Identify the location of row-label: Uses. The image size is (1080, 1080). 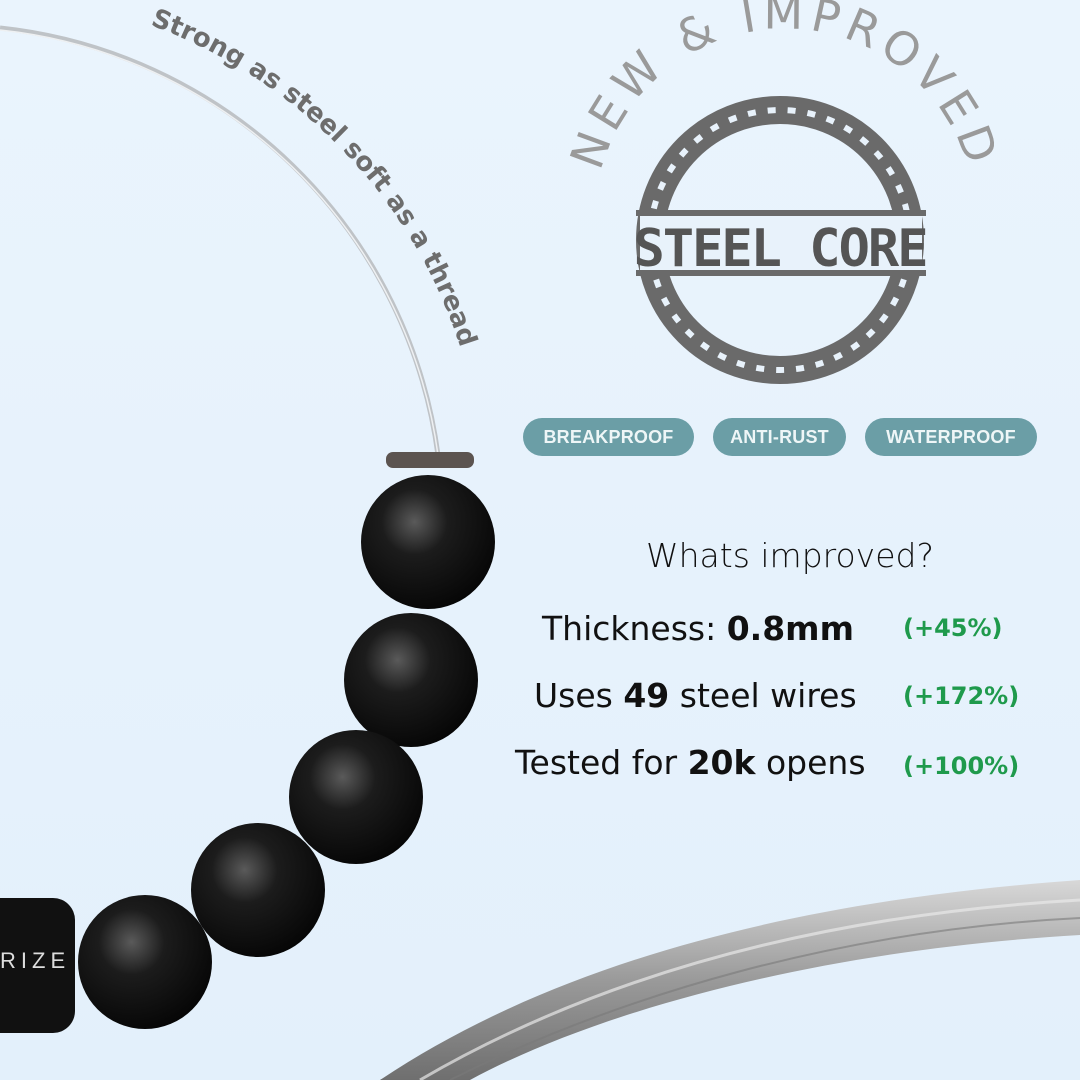
(579, 695).